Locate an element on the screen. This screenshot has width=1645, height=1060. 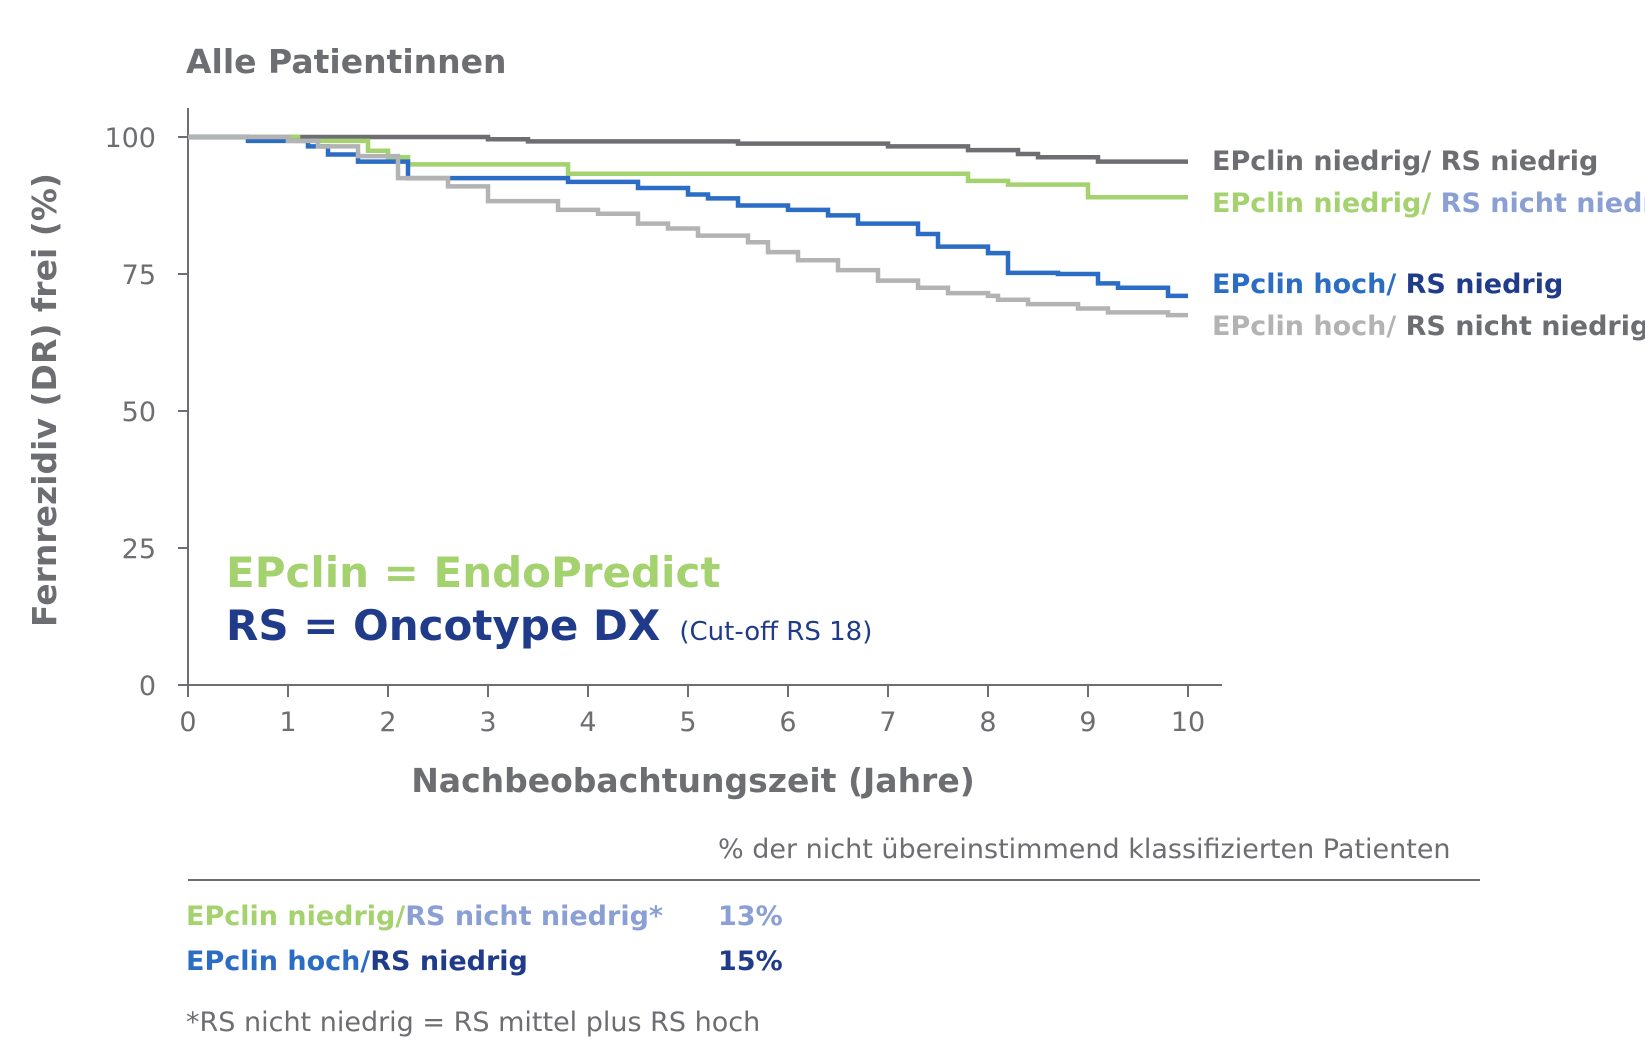
x-ticks: 0 1 2 3 4 5 6 7 8 9 10 is located at coordinates (692, 711).